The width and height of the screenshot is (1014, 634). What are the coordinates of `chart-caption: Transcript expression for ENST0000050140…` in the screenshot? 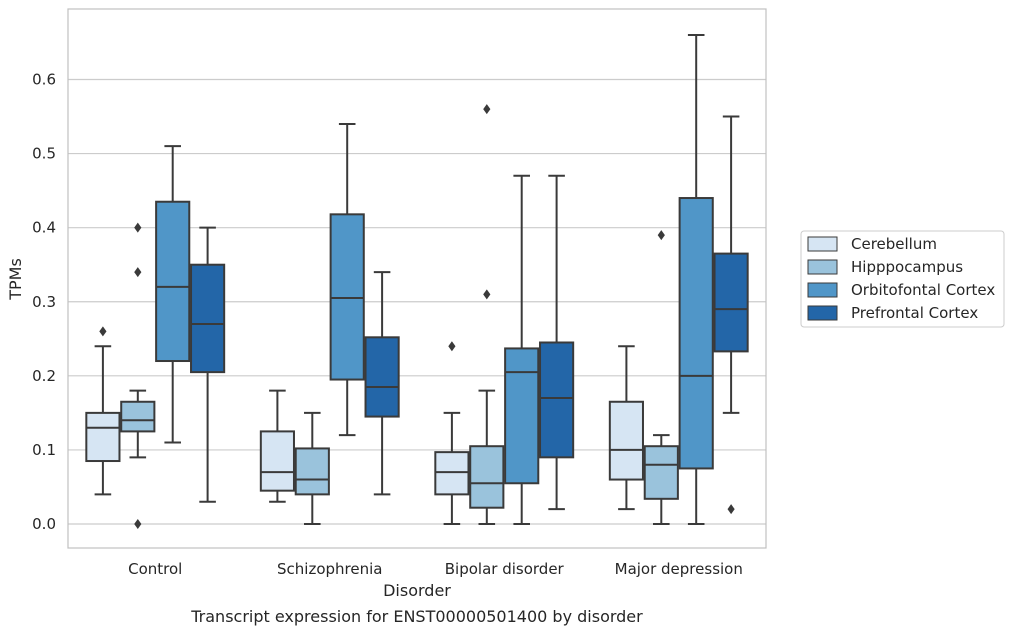 It's located at (416, 616).